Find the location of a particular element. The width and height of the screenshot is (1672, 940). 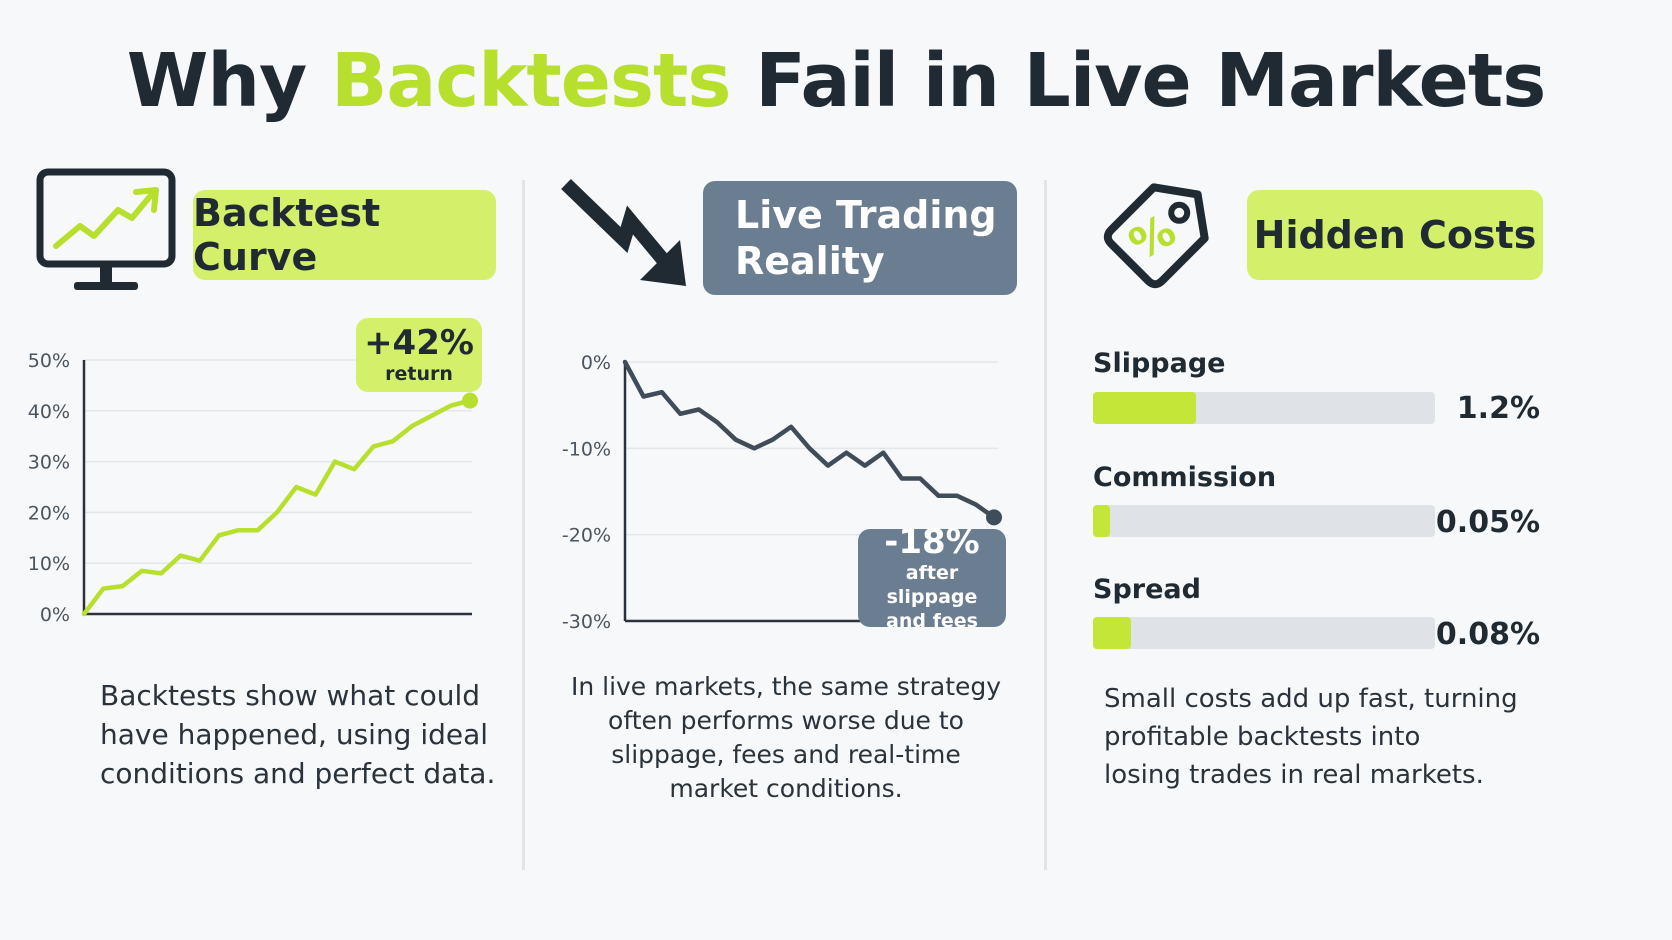

cost-label-commission: Commission is located at coordinates (1185, 477).